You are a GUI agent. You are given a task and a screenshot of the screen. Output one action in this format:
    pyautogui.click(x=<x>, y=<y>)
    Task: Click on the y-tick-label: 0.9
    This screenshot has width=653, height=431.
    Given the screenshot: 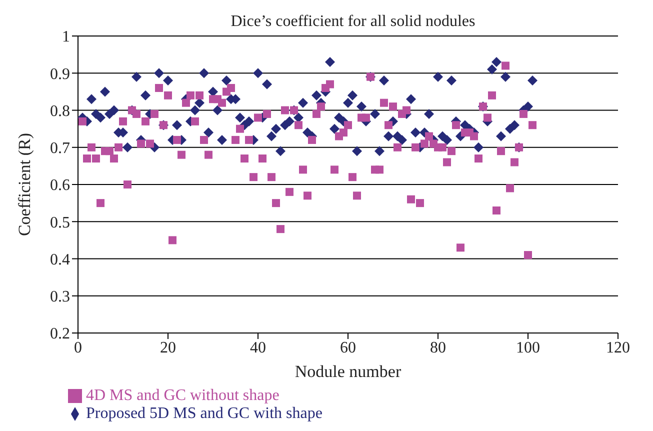 What is the action you would take?
    pyautogui.click(x=60, y=74)
    